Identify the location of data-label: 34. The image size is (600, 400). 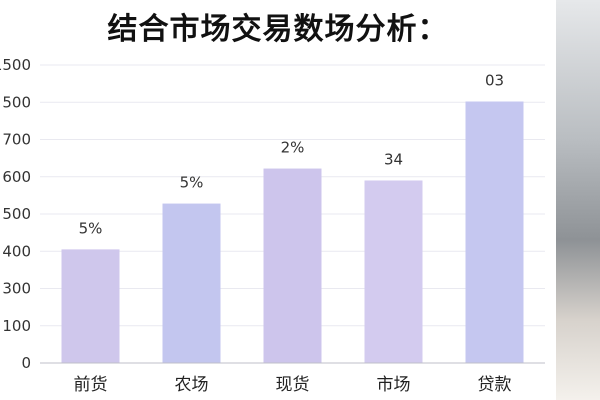
(393, 159).